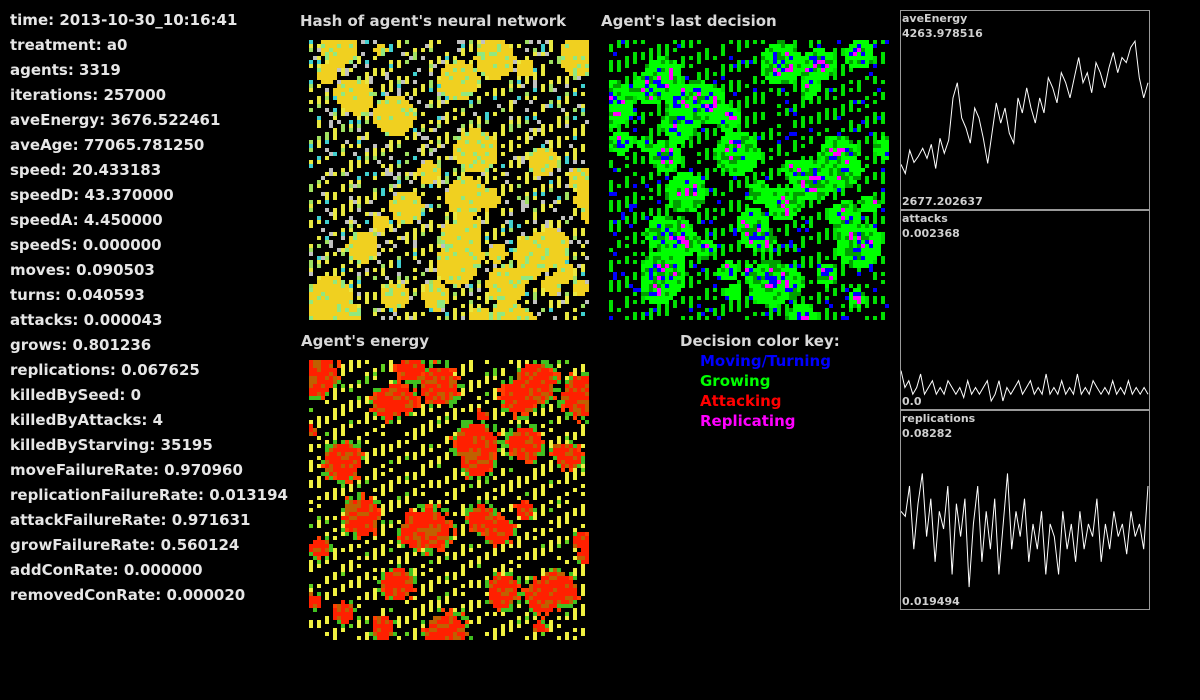  I want to click on stat-name: iterations, so click(51, 95).